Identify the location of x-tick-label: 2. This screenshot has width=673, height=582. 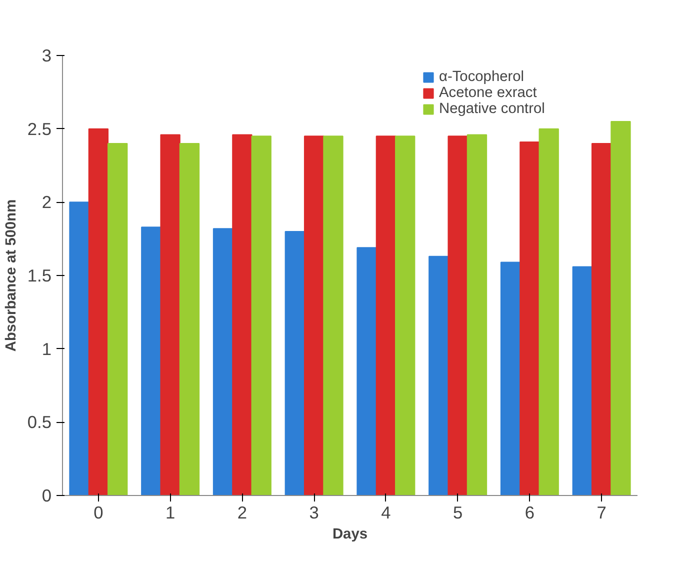
(242, 512).